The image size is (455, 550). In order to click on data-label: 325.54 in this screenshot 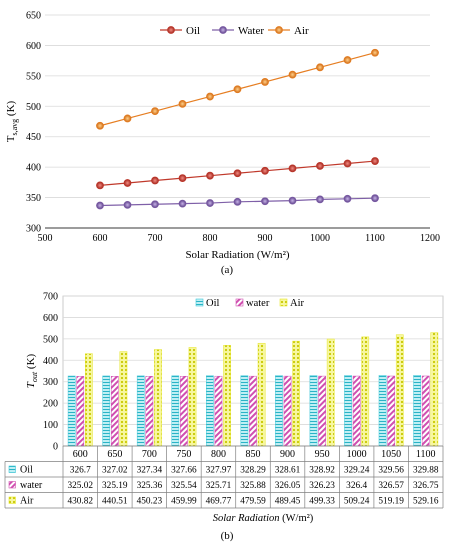, I will do `click(184, 486)`.